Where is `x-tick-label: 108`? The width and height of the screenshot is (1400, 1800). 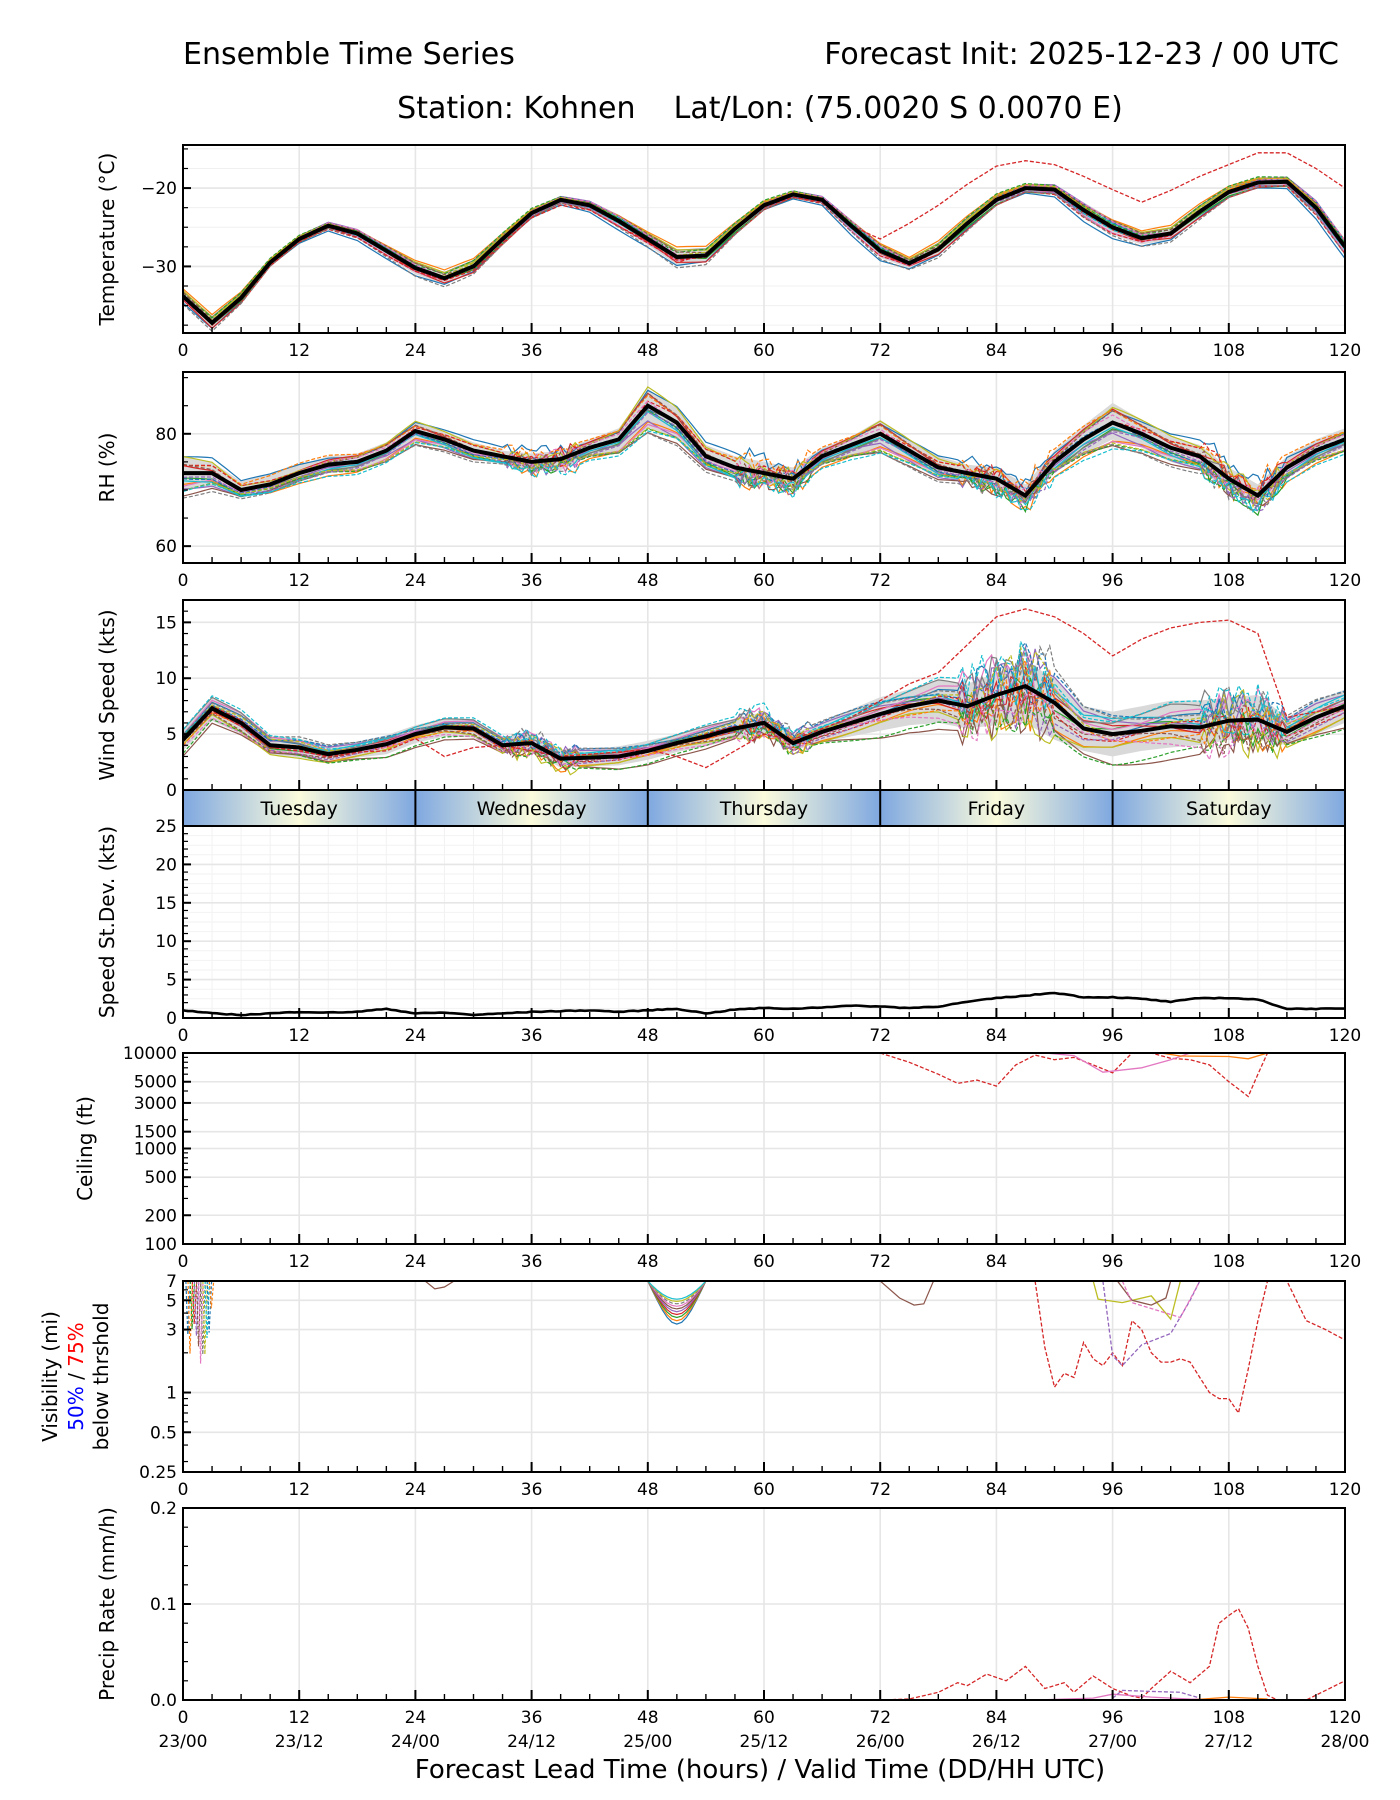 x-tick-label: 108 is located at coordinates (1229, 1490).